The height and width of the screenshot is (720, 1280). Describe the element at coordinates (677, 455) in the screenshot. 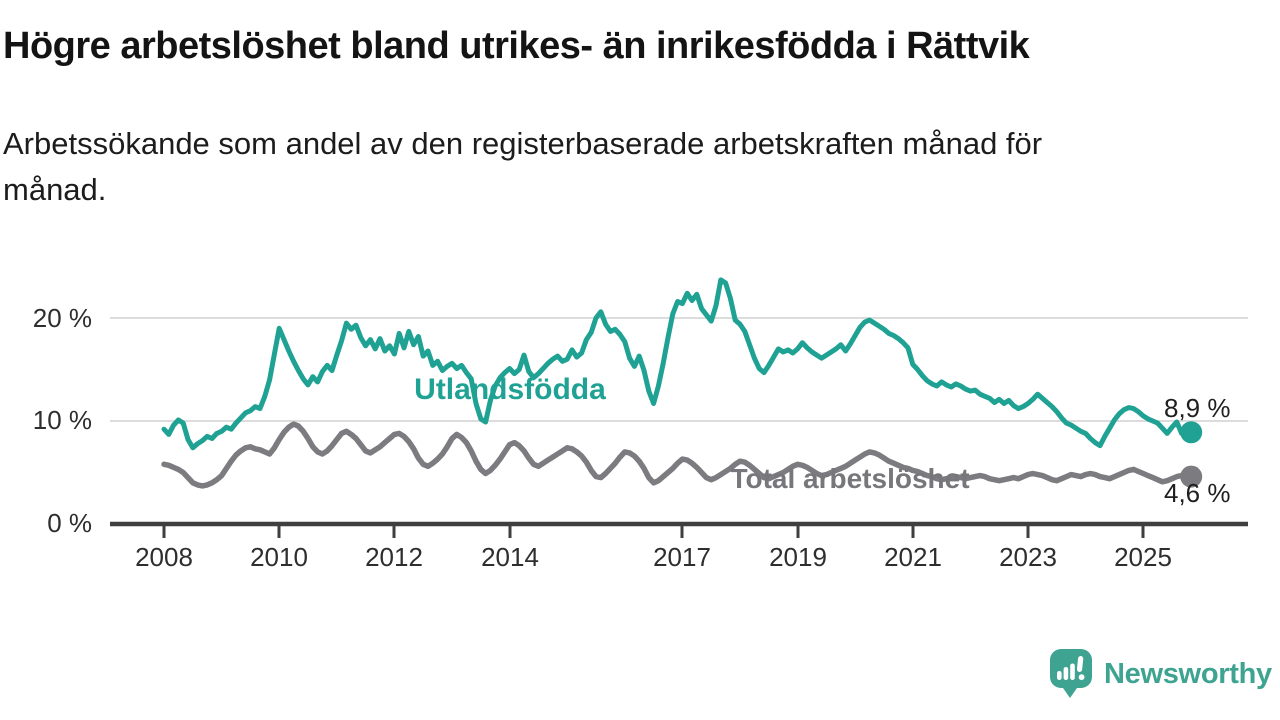

I see `total-unemployment-line` at that location.